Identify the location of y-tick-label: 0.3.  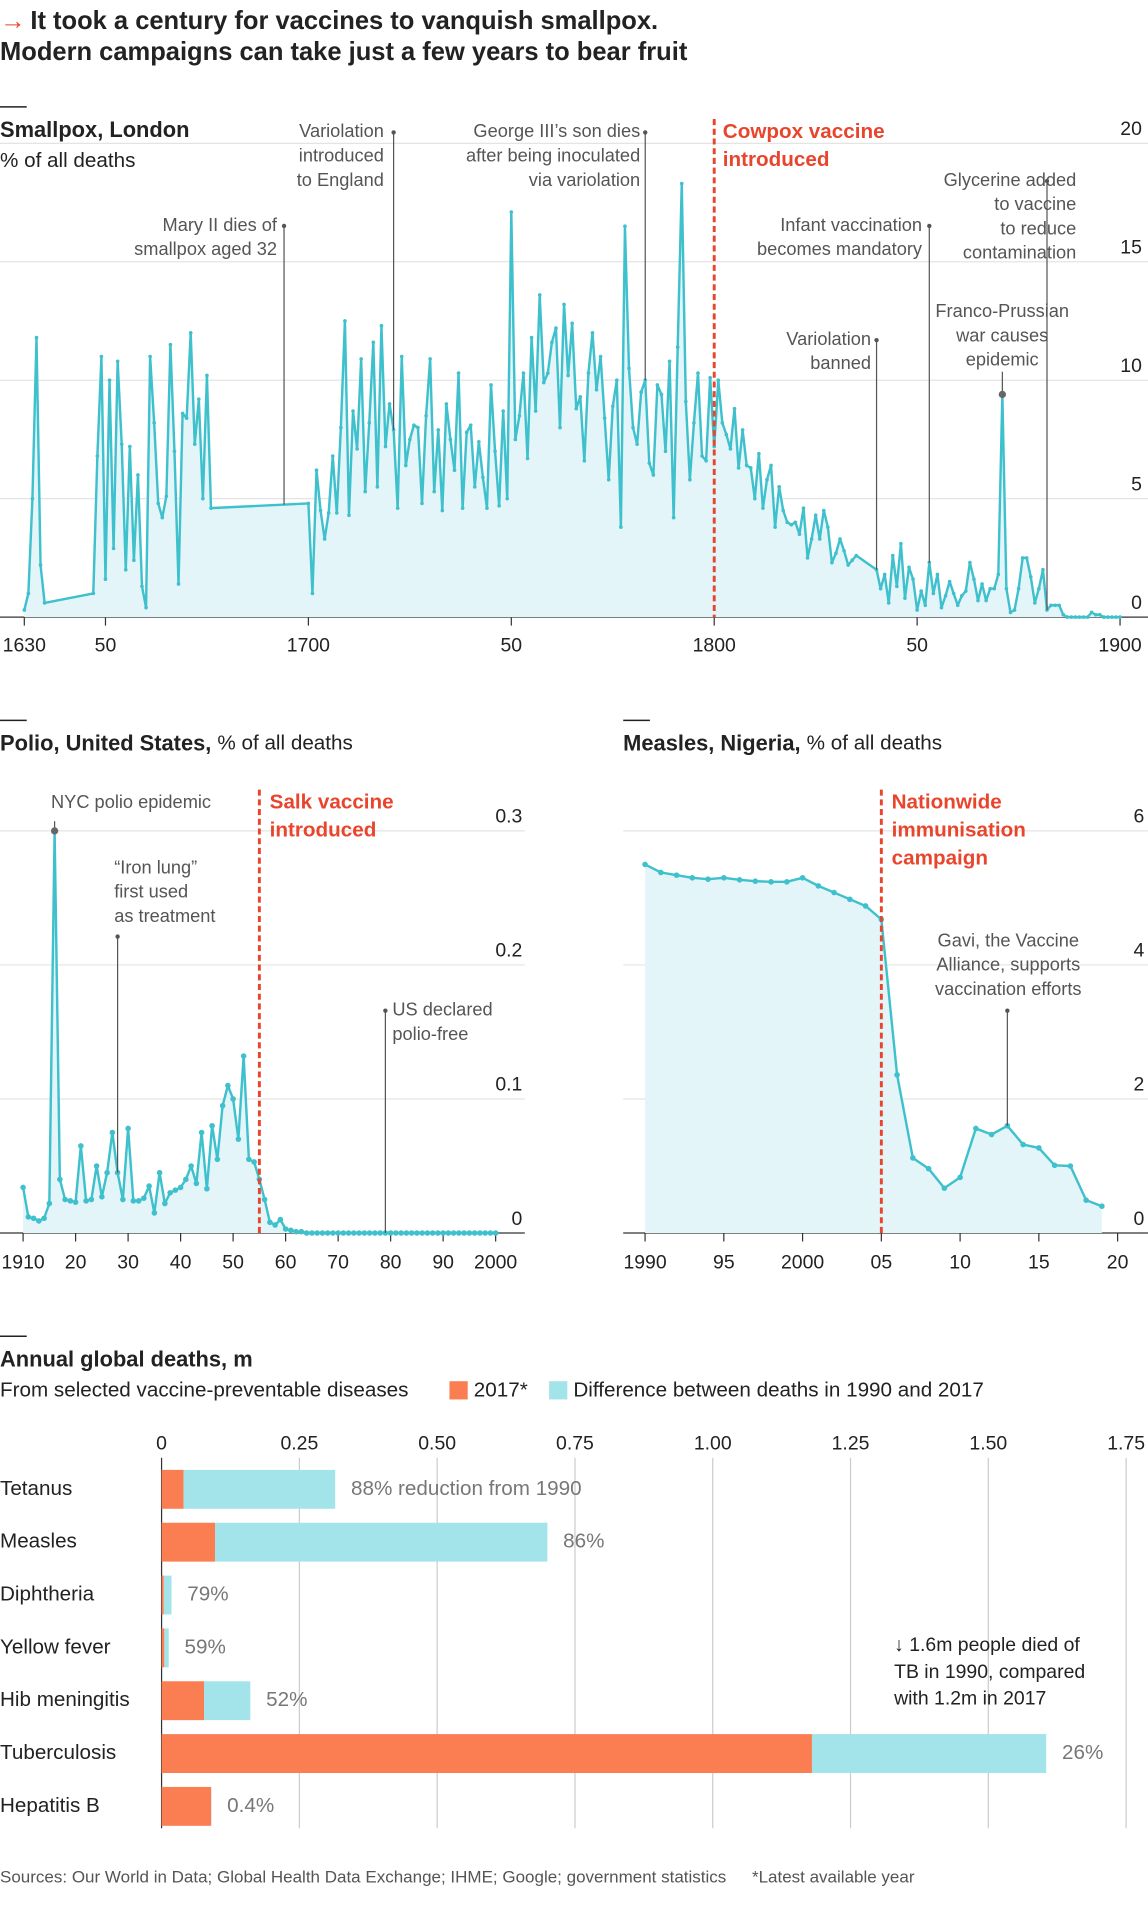
(508, 817).